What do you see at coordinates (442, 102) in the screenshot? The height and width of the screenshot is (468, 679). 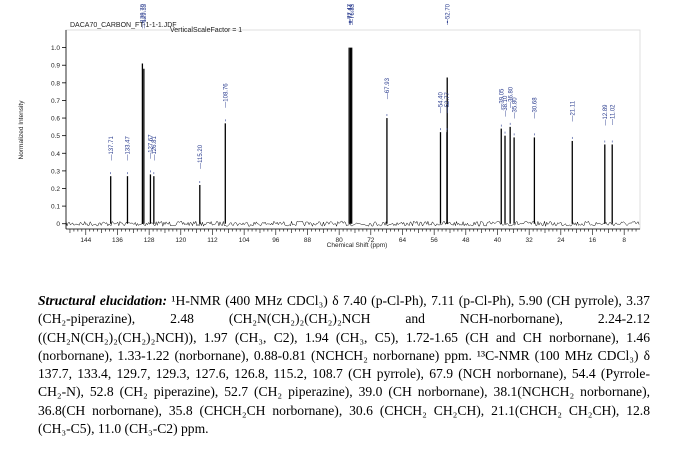 I see `peak-label: —54.40` at bounding box center [442, 102].